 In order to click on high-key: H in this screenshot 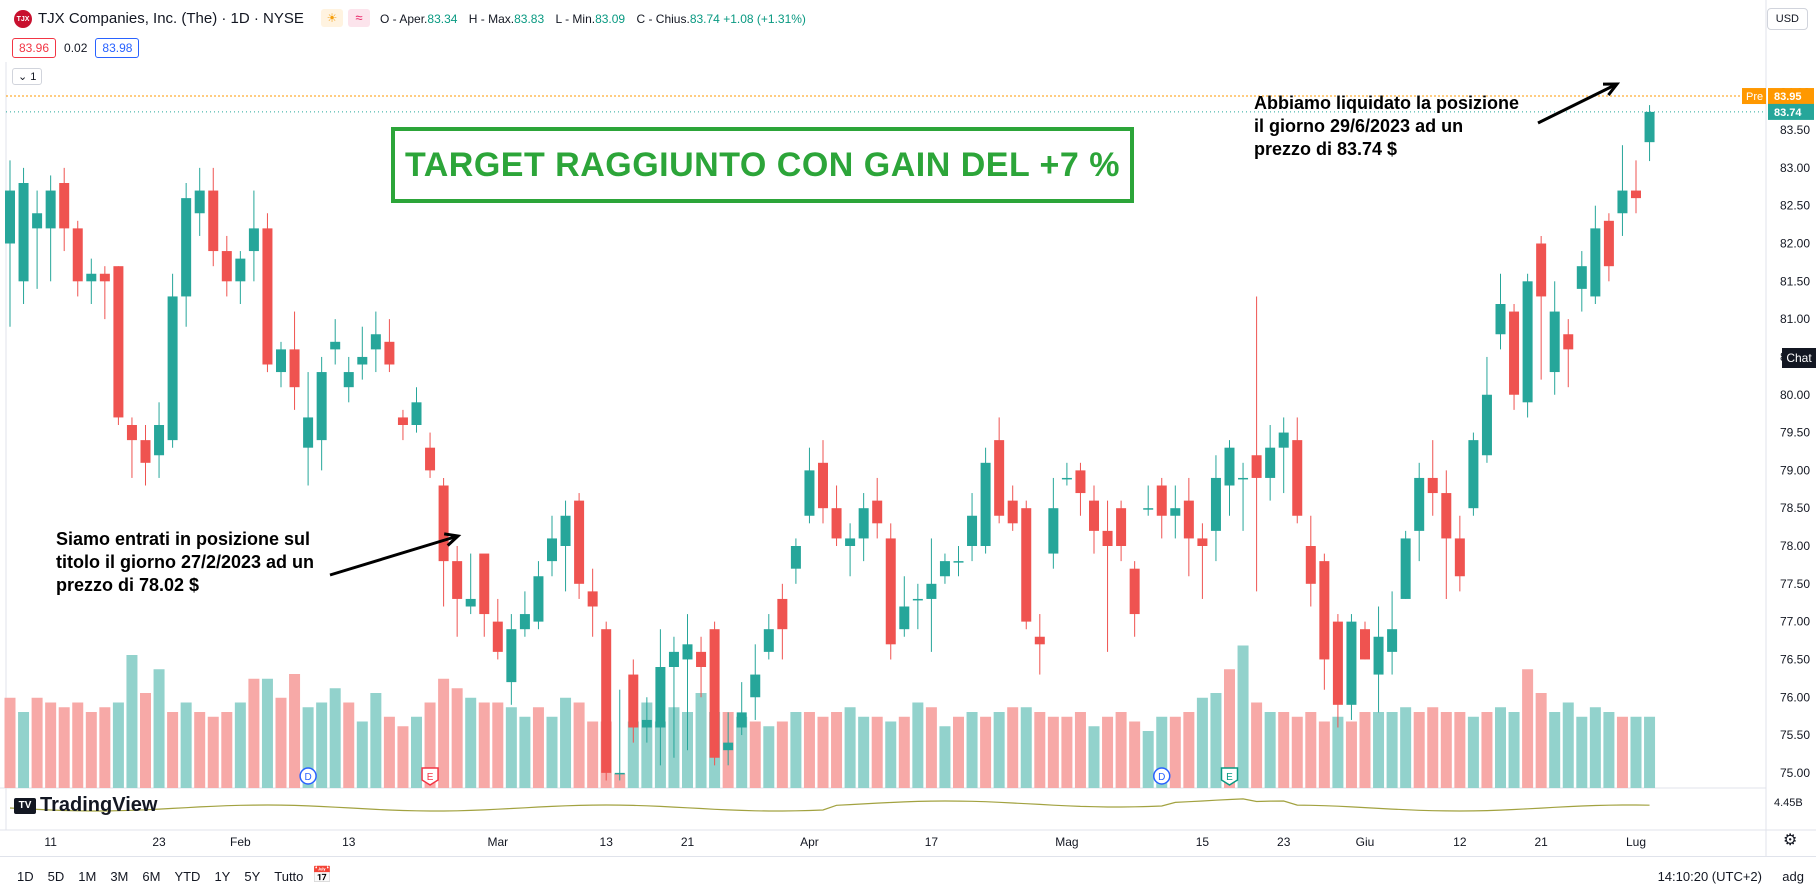, I will do `click(473, 19)`.